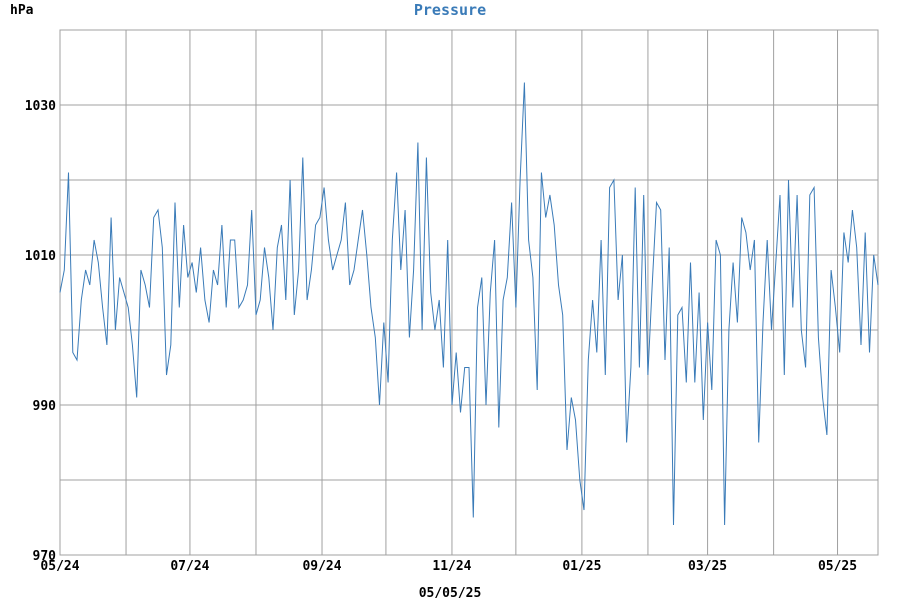 This screenshot has width=900, height=600. Describe the element at coordinates (451, 566) in the screenshot. I see `x-tick-label: 11/24` at that location.